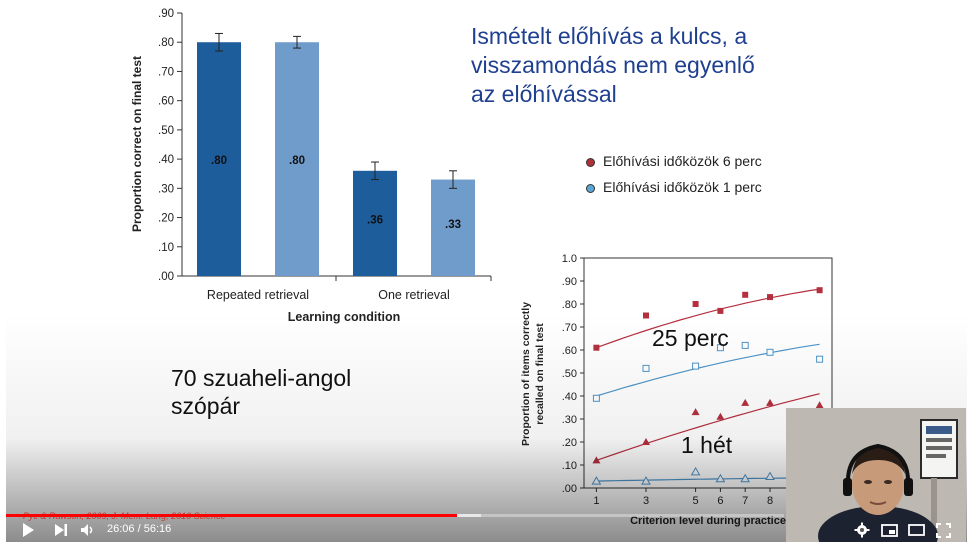 The height and width of the screenshot is (549, 973). I want to click on scatter-y-tick-label: .20, so click(569, 443).